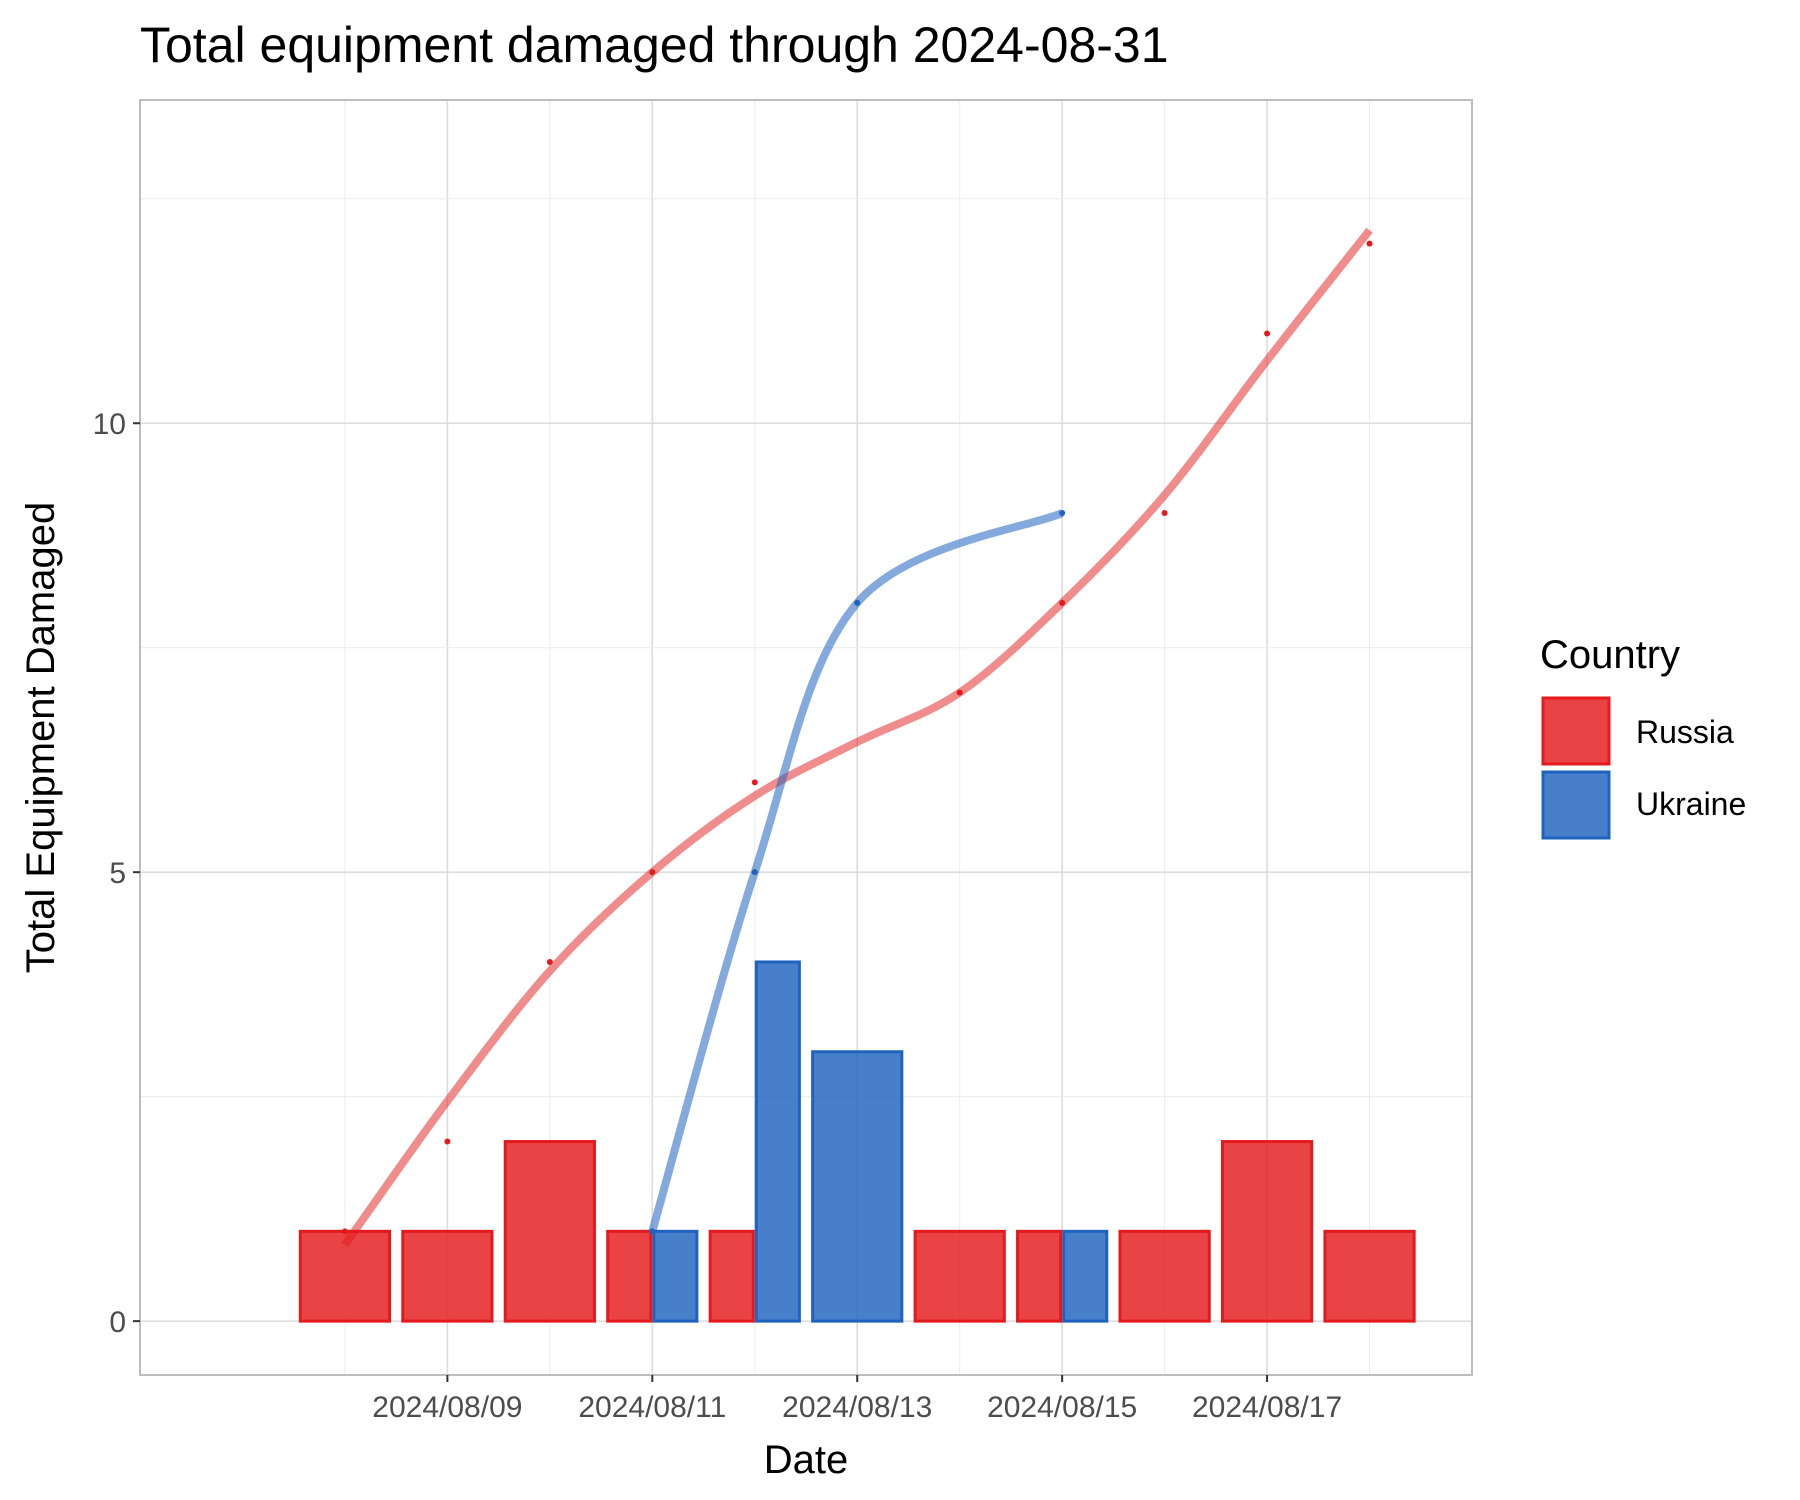 The image size is (1800, 1500). What do you see at coordinates (652, 1407) in the screenshot?
I see `x-tick-label: 2024/08/11` at bounding box center [652, 1407].